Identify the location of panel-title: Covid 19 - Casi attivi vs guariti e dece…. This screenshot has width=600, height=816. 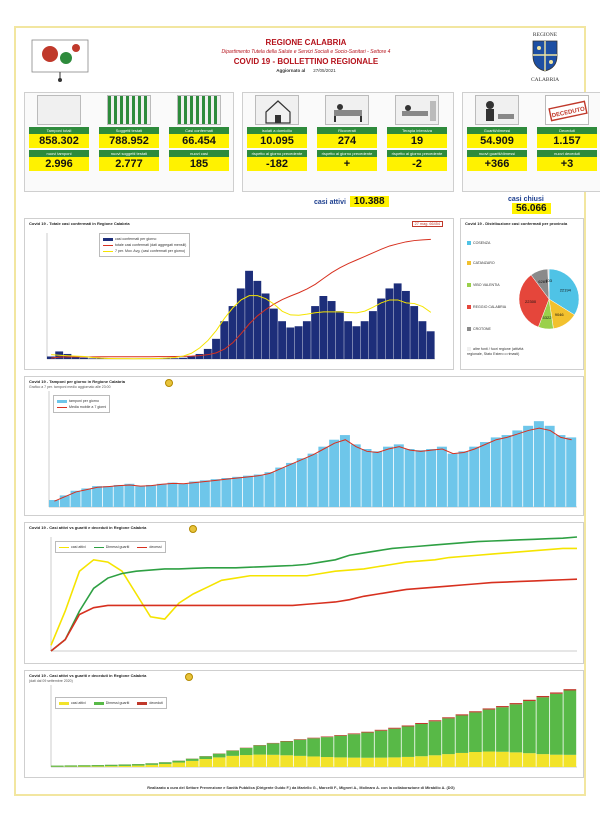
(88, 527).